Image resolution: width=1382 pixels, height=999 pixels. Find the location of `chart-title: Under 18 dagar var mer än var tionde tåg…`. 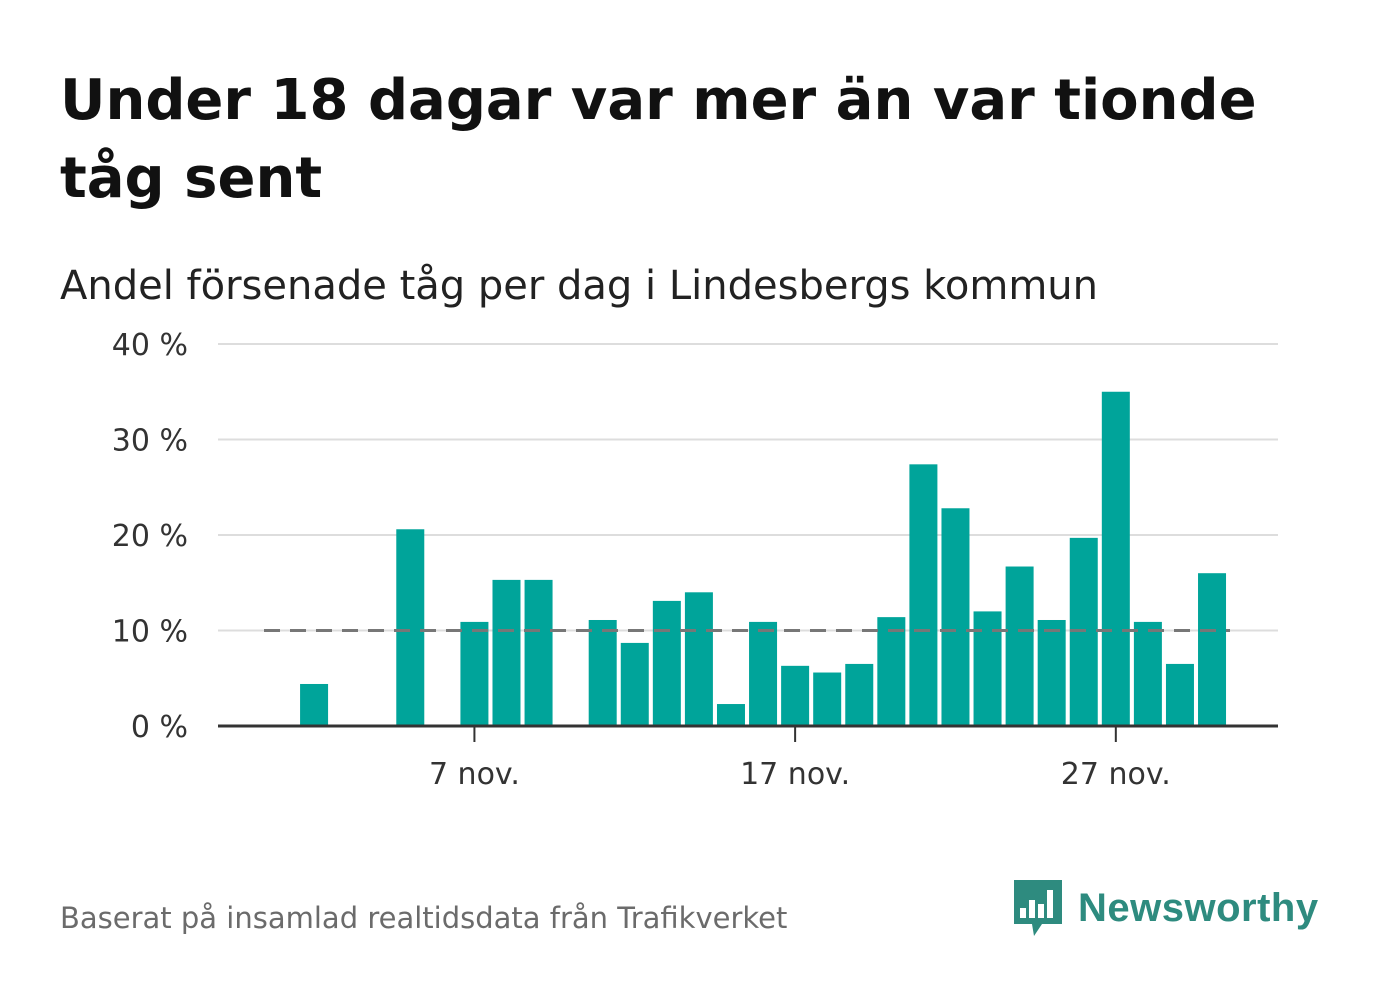

chart-title: Under 18 dagar var mer än var tionde tåg… is located at coordinates (658, 139).